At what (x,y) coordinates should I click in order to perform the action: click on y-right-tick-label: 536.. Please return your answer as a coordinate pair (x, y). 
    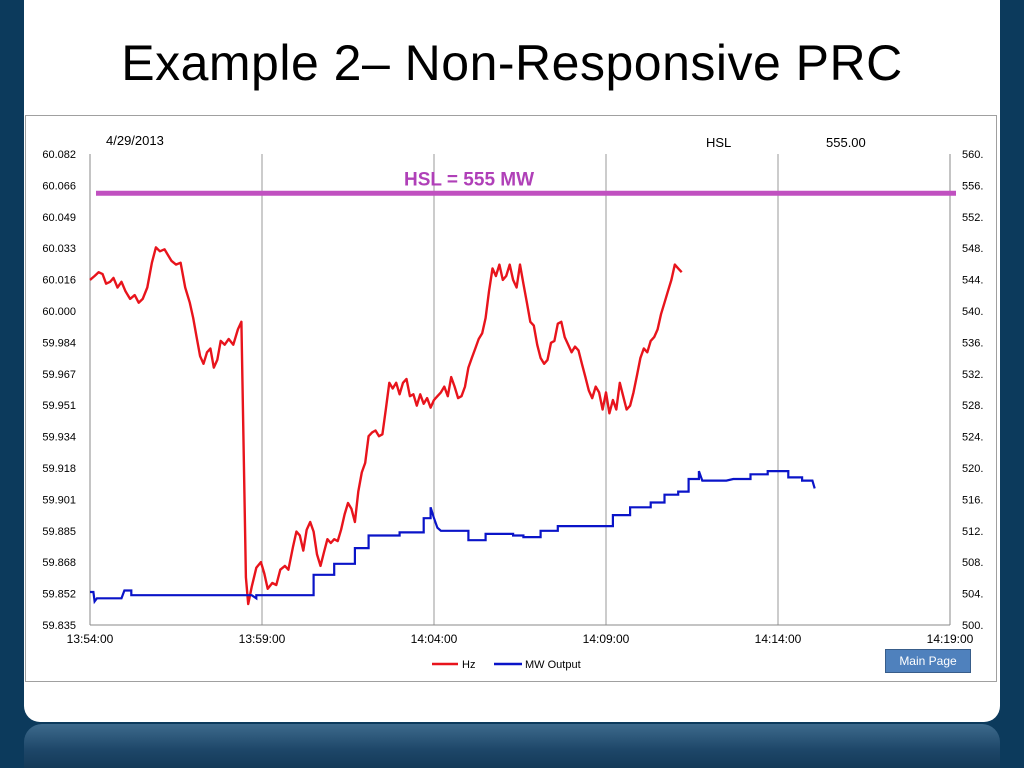
    Looking at the image, I should click on (972, 343).